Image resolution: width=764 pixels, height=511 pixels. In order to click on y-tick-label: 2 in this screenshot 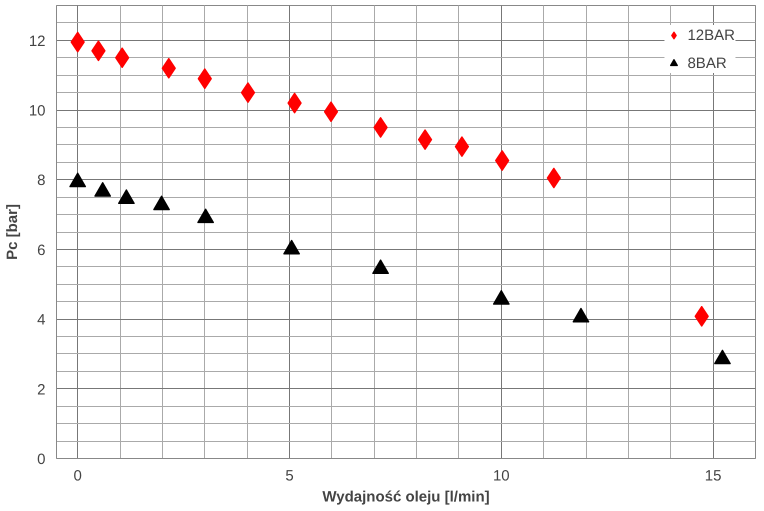, I will do `click(41, 389)`.